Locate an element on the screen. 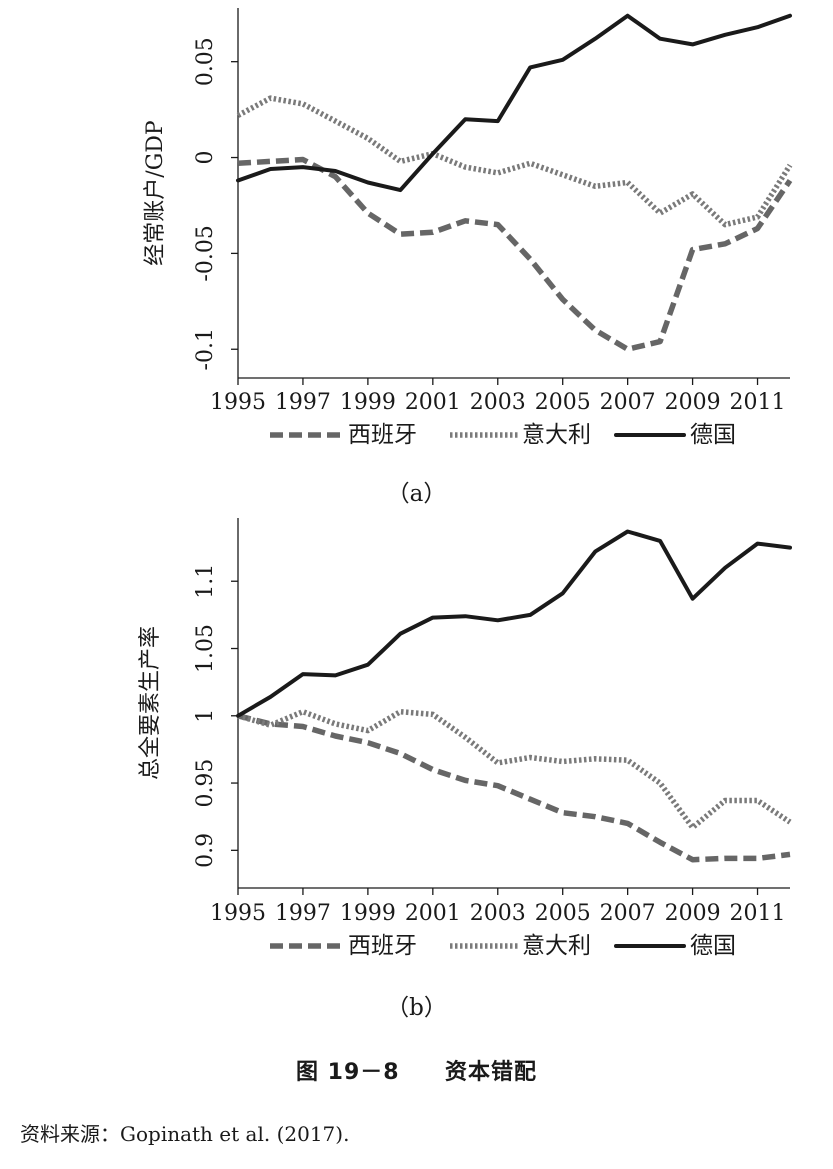  panel-a-x-tick-label: 1997 is located at coordinates (303, 402).